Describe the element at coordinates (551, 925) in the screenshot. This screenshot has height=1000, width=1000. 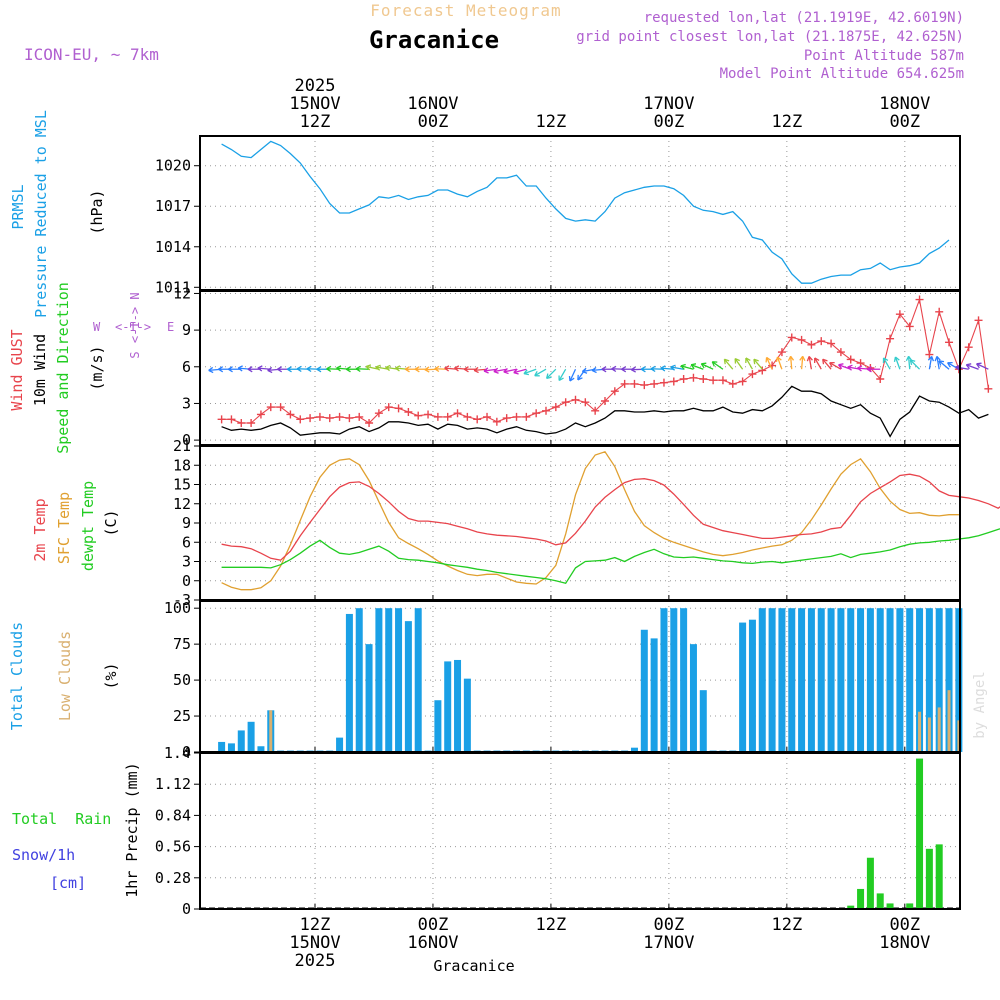
I see `bottom-time-label-2-0: 12Z` at that location.